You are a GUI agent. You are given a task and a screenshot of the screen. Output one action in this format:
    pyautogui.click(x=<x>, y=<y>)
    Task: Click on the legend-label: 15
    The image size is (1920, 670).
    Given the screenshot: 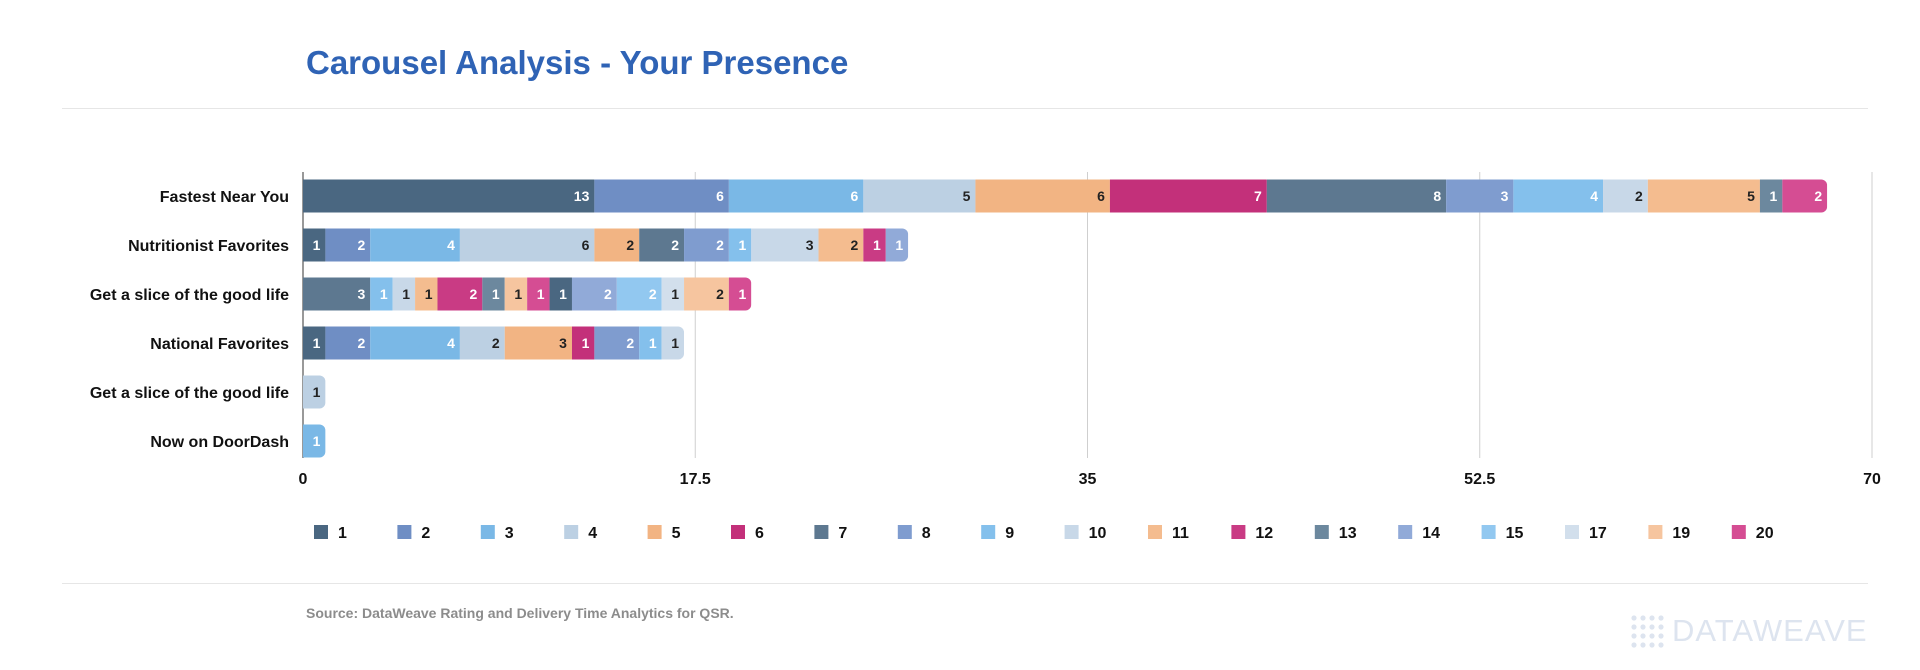 What is the action you would take?
    pyautogui.click(x=1515, y=533)
    